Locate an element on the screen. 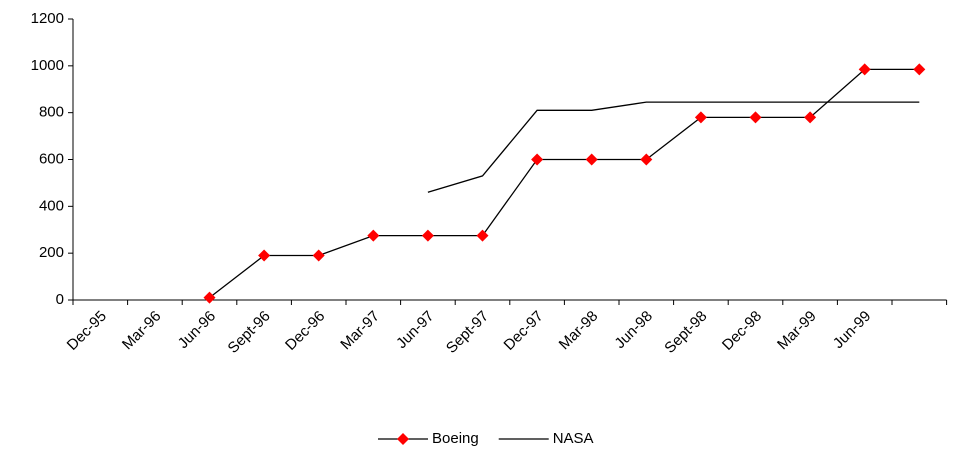 The image size is (954, 457). legend-marker is located at coordinates (403, 439).